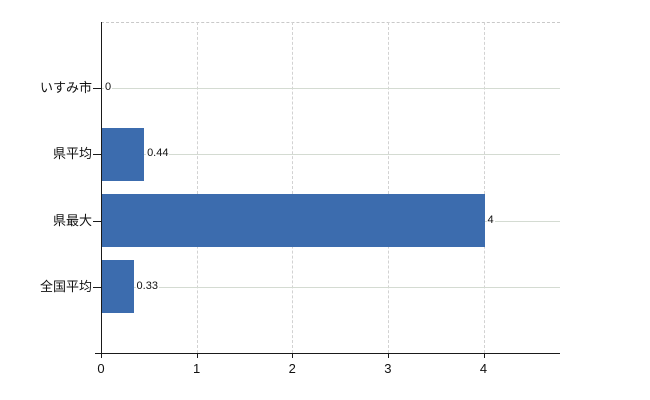 The image size is (650, 400). What do you see at coordinates (72, 154) in the screenshot?
I see `category-label: 県平均` at bounding box center [72, 154].